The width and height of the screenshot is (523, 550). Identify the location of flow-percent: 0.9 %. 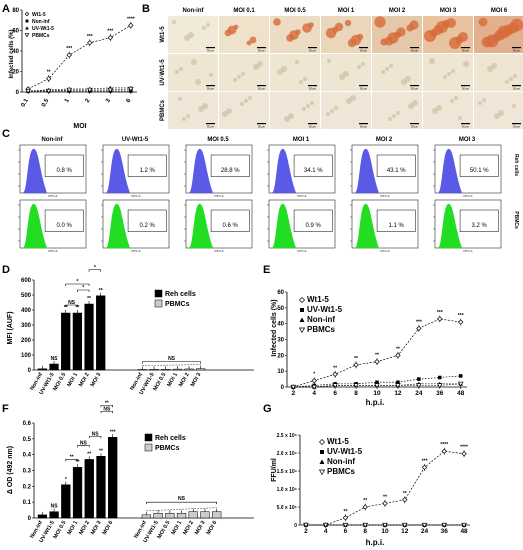
(314, 226).